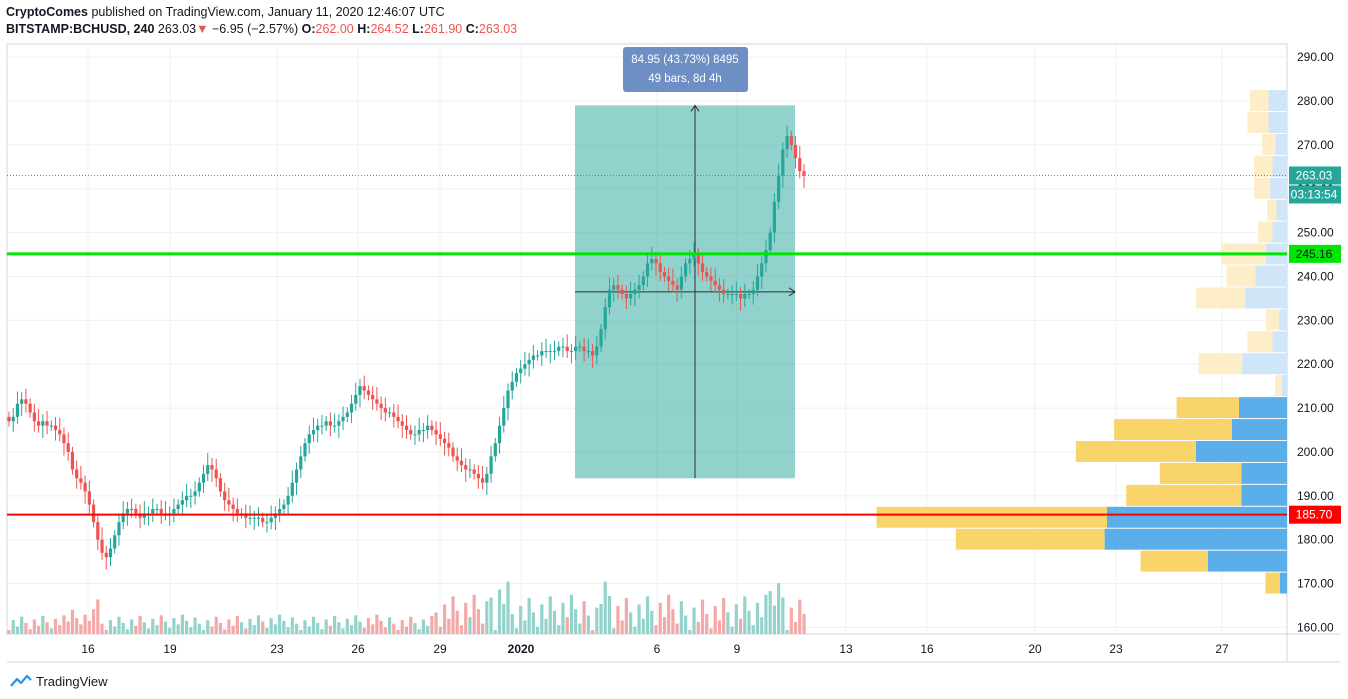  I want to click on measure-tool: 84.95 (43.73%) 8495 49 bars, 8d 4h, so click(685, 263).